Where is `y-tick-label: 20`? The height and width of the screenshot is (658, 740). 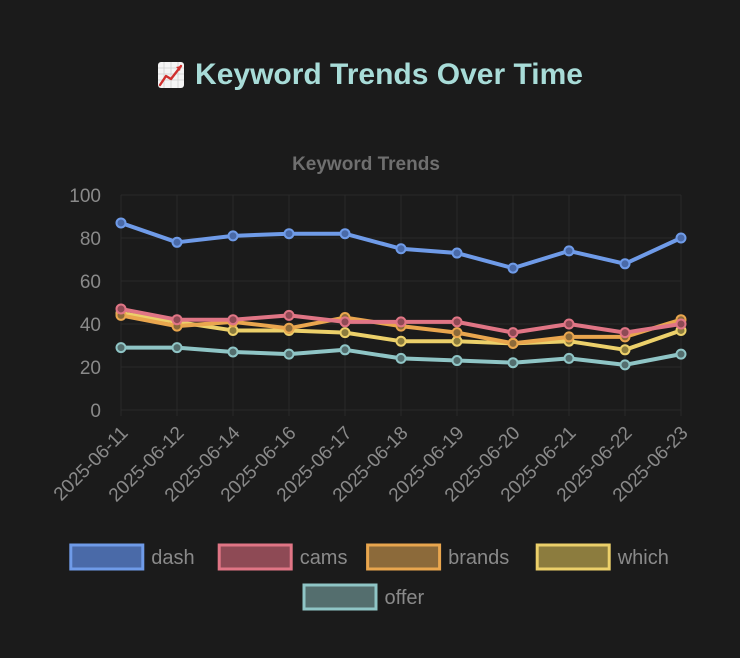
y-tick-label: 20 is located at coordinates (90, 368).